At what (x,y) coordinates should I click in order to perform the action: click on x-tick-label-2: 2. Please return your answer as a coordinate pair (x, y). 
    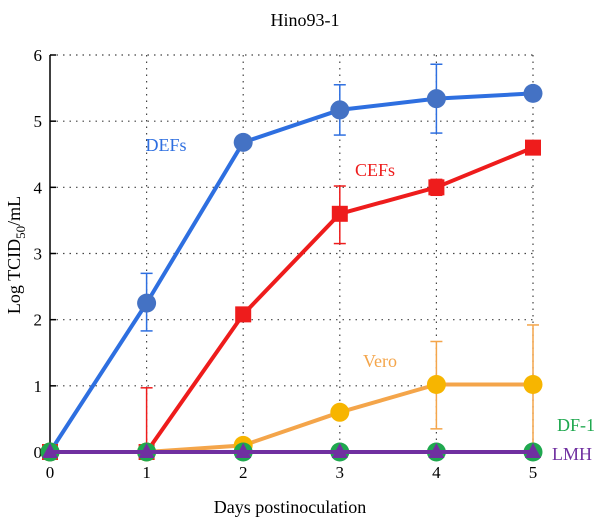
    Looking at the image, I should click on (243, 472).